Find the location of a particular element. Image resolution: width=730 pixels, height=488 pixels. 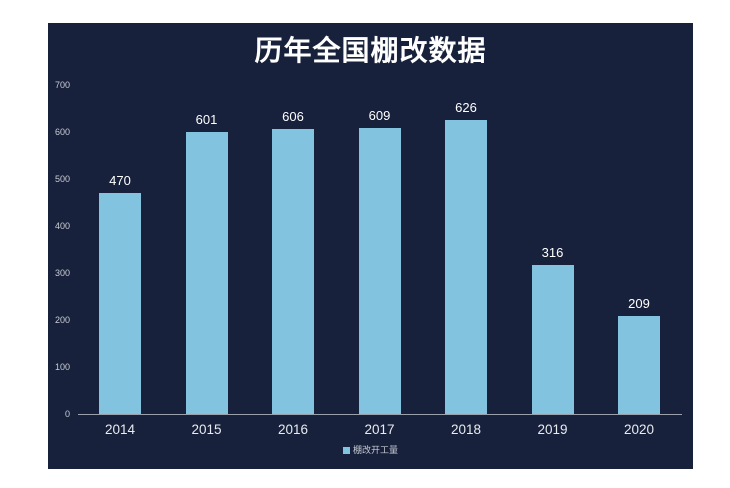

bar-value-label: 609 is located at coordinates (379, 115).